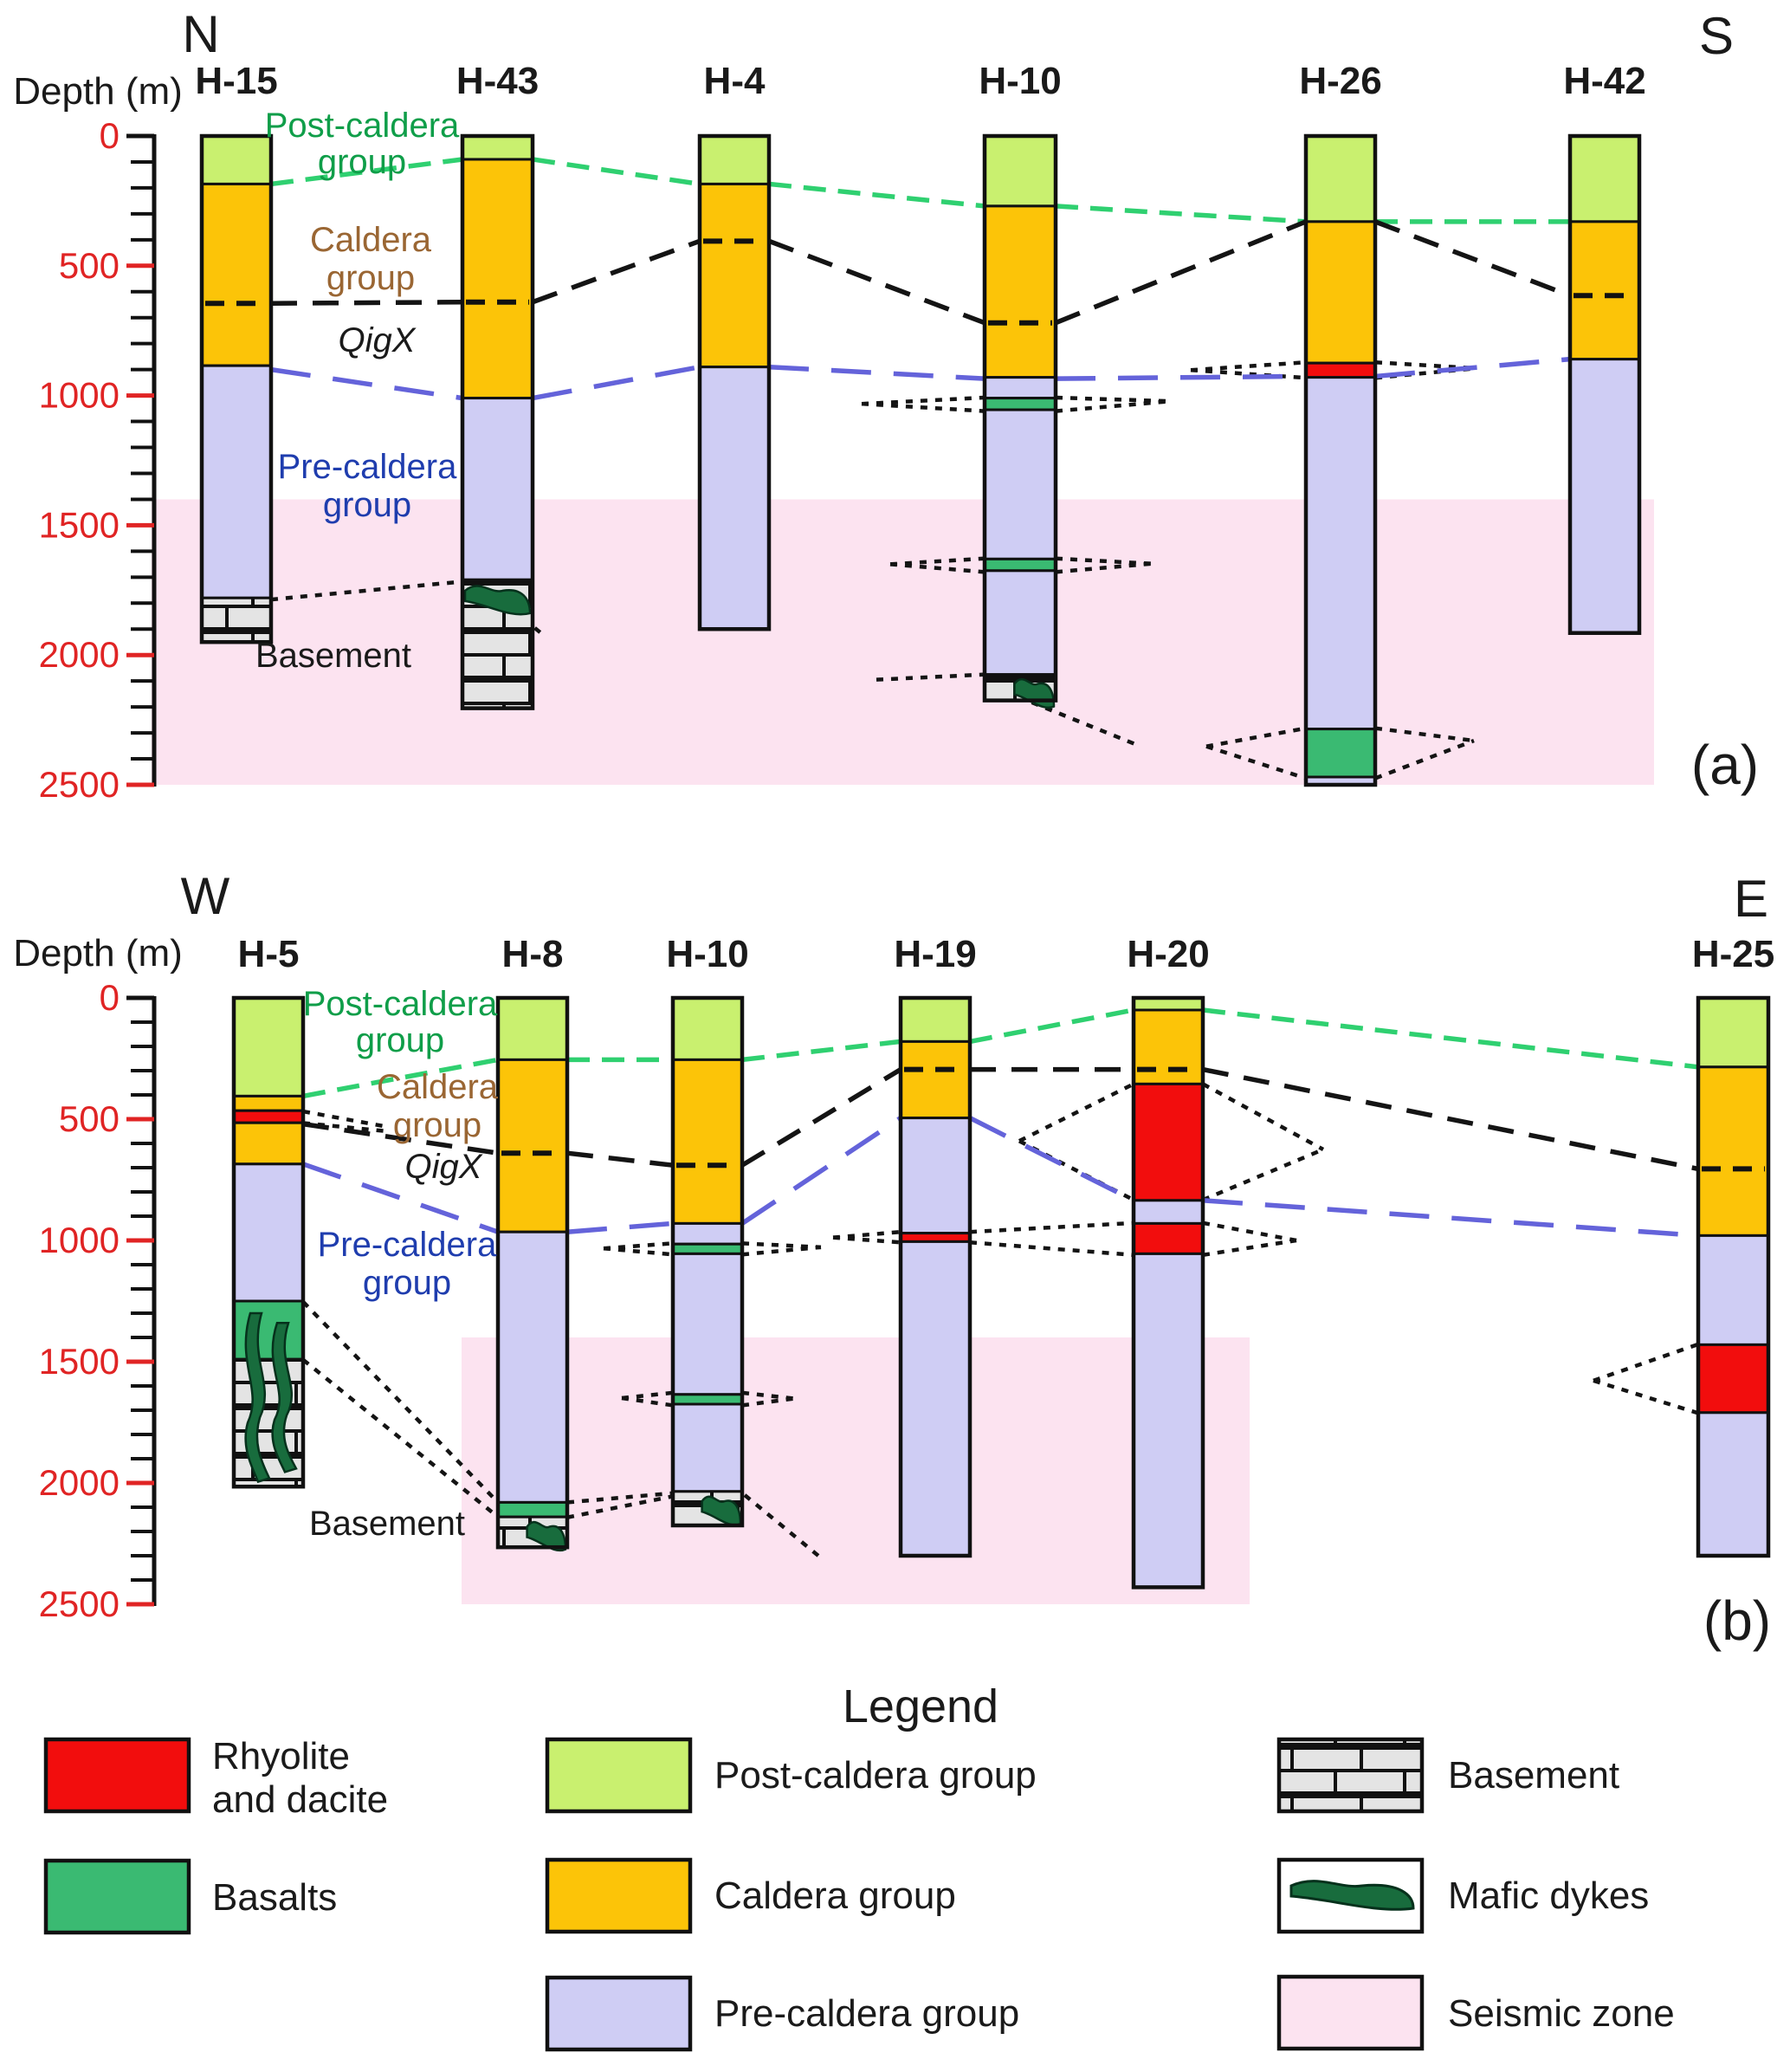 The width and height of the screenshot is (1790, 2072). I want to click on legend-swatch-basalts, so click(117, 1896).